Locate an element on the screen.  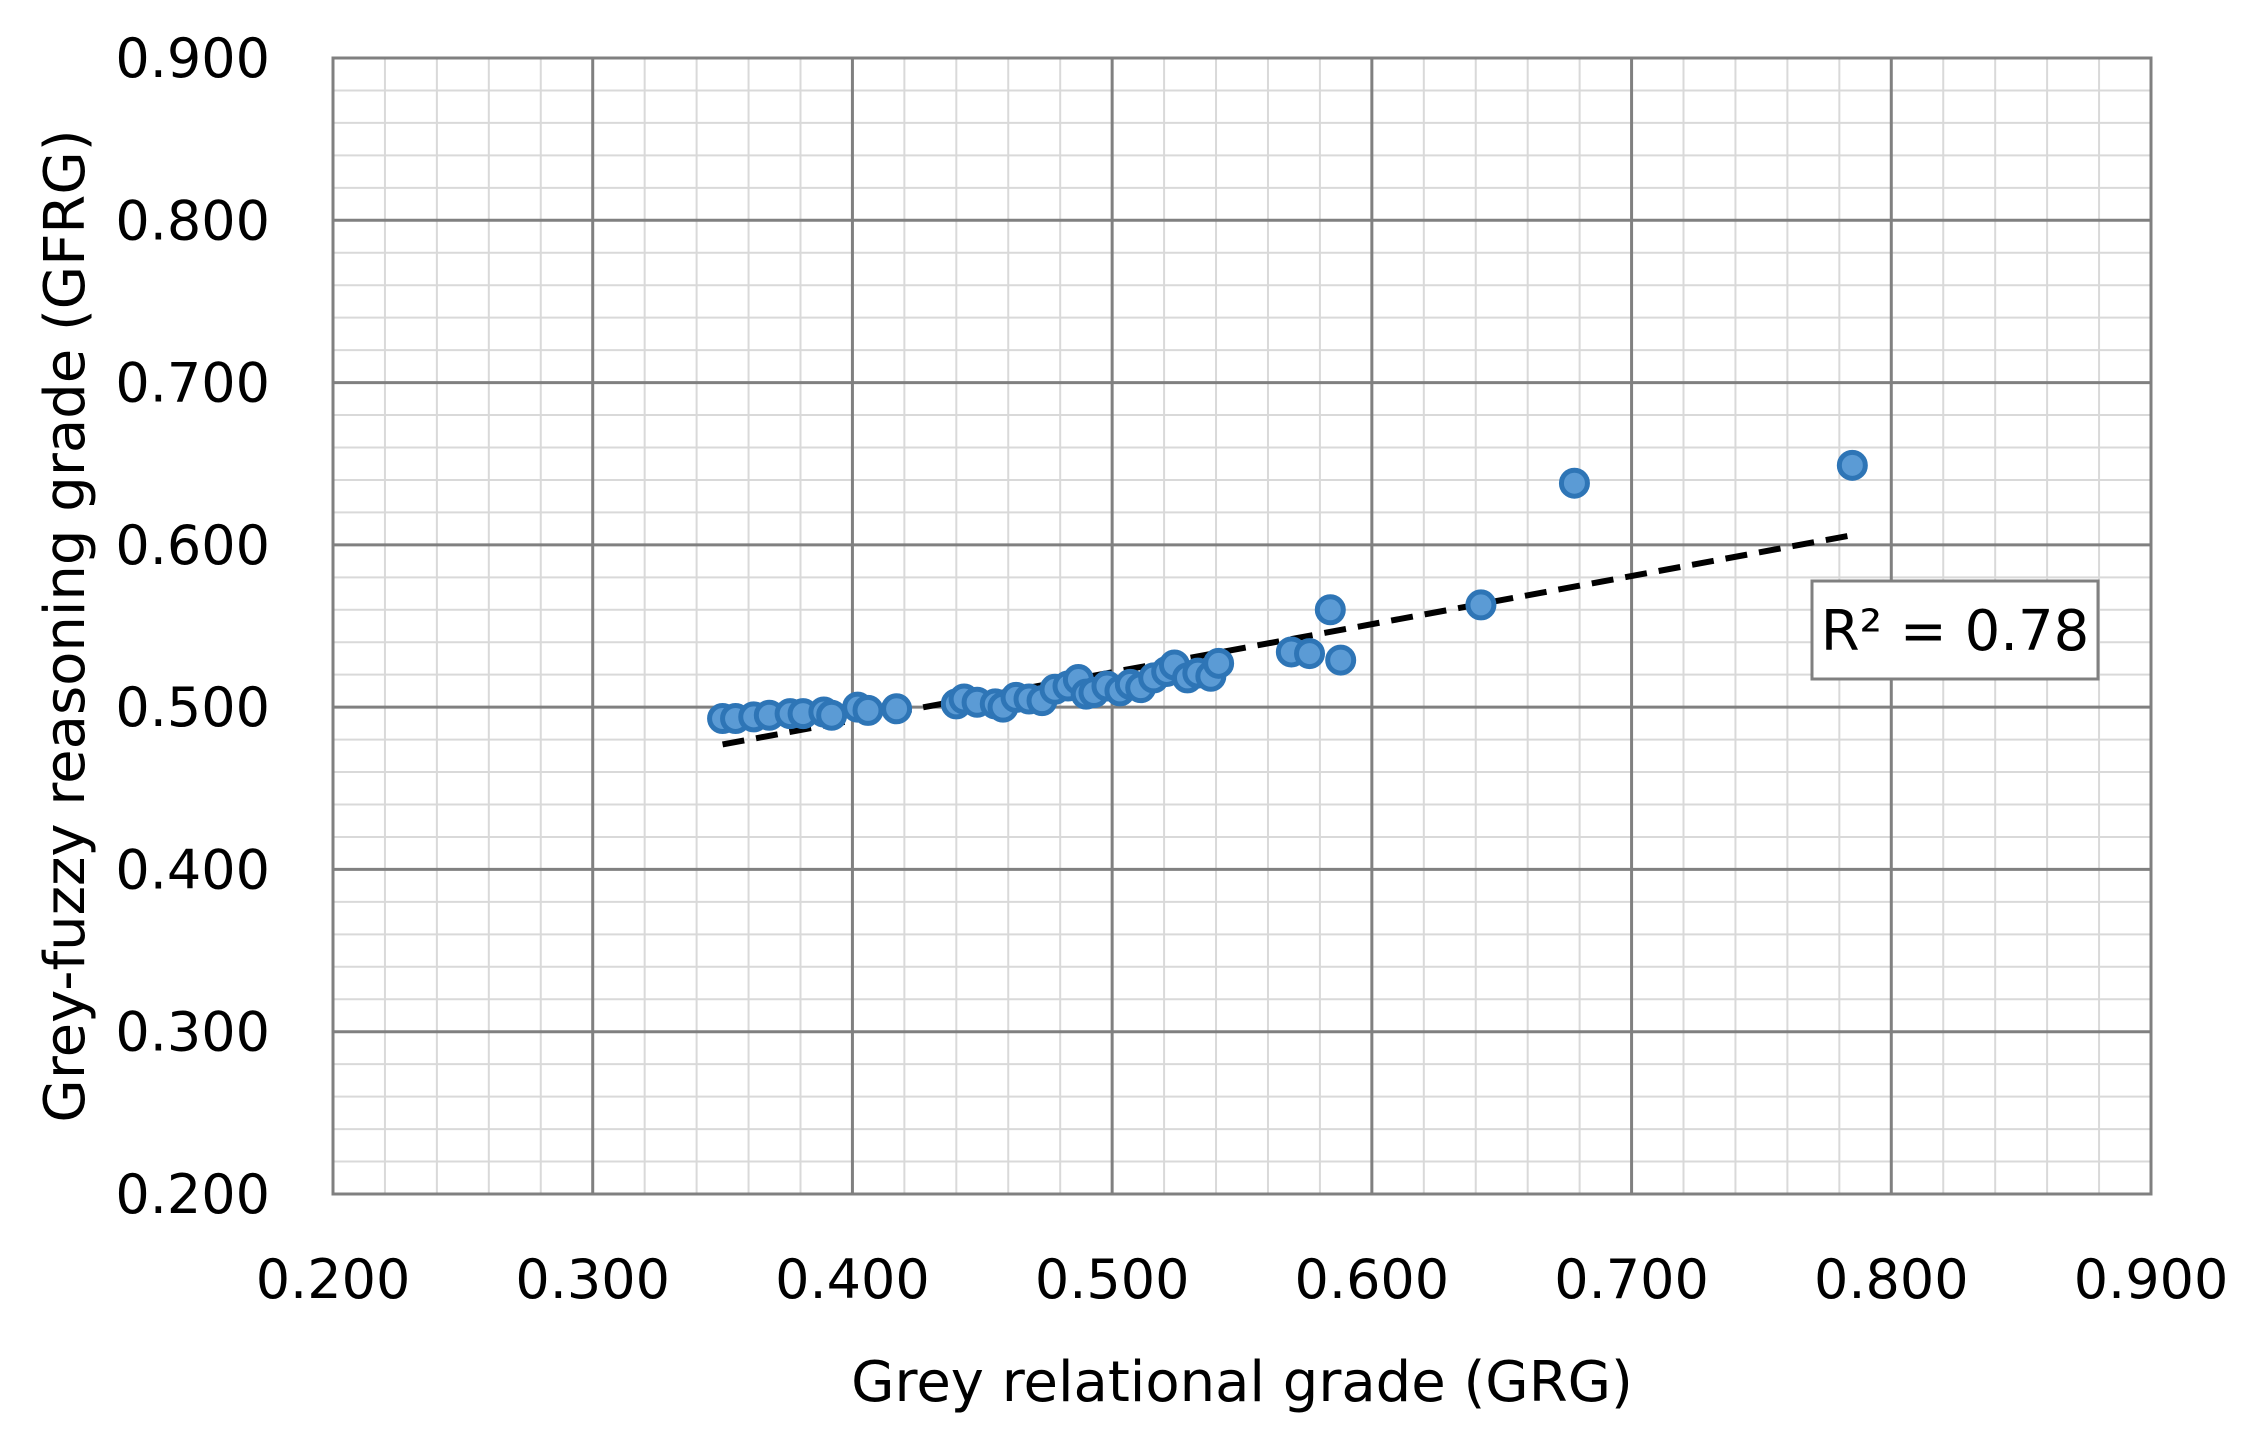
y-tick-label: 0.400 is located at coordinates (192, 869).